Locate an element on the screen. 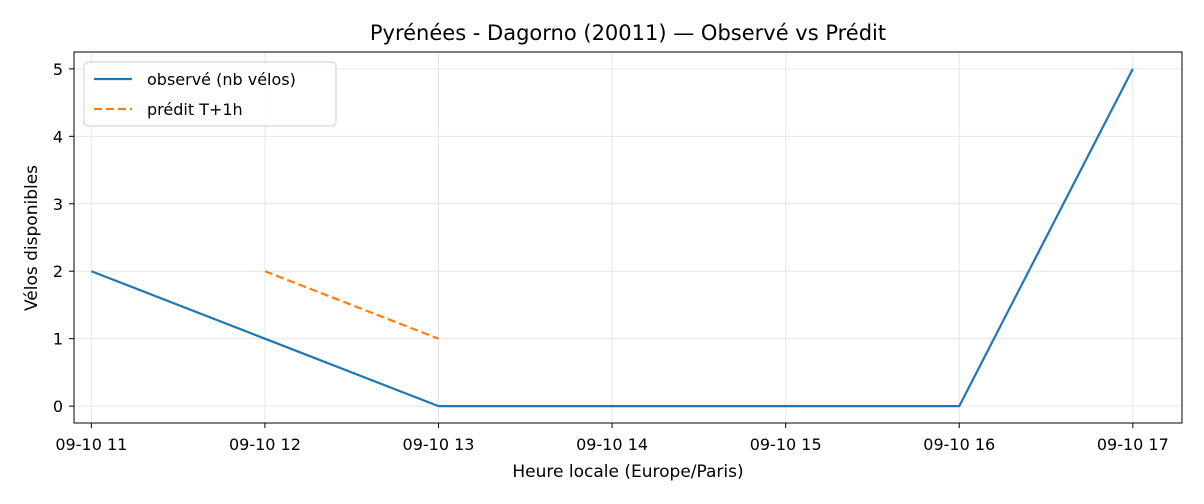  y-tick-label: 4 is located at coordinates (58, 136).